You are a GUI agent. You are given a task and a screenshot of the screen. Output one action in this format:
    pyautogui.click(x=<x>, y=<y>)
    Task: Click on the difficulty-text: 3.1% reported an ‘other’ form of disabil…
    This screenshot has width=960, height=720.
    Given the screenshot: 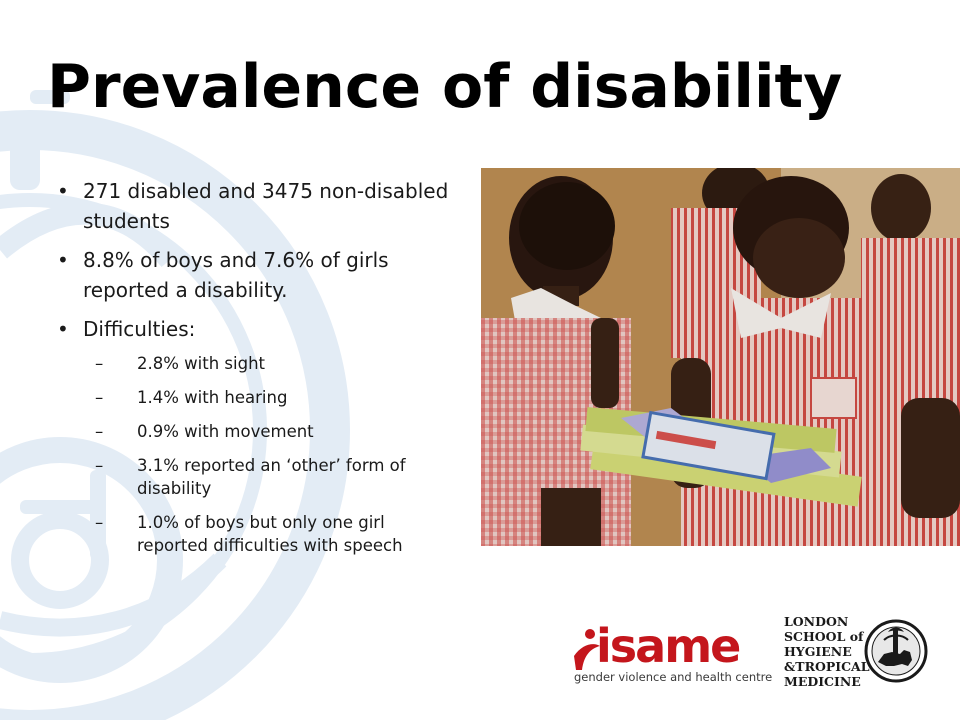 What is the action you would take?
    pyautogui.click(x=271, y=477)
    